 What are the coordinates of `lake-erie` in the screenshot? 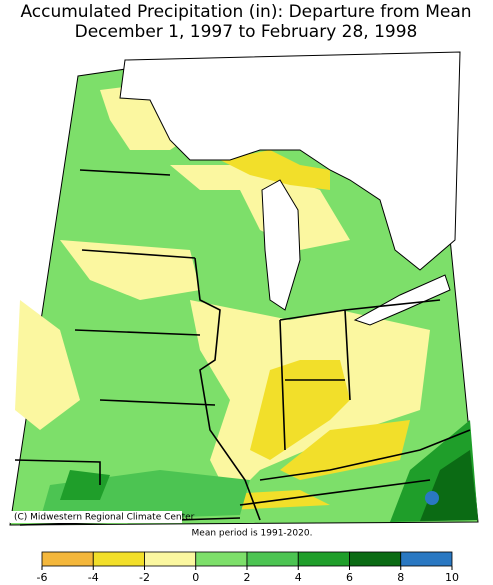 It's located at (402, 300).